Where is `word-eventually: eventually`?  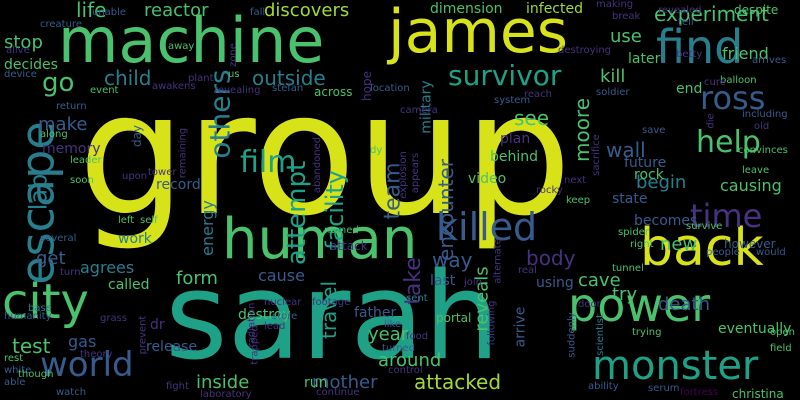
word-eventually: eventually is located at coordinates (755, 329).